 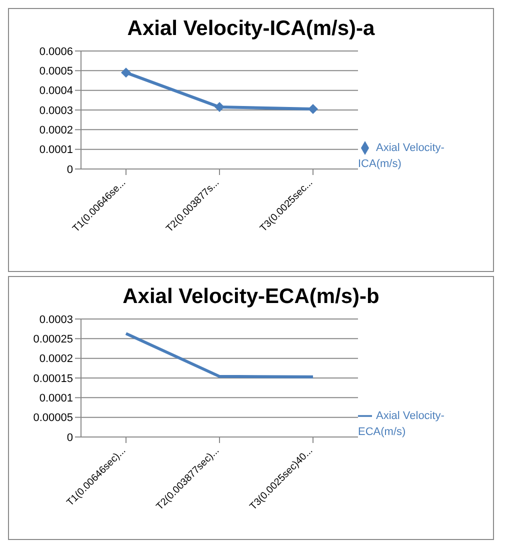 I want to click on chart-title: Axial Velocity-ICA(m/s)-a, so click(x=251, y=29).